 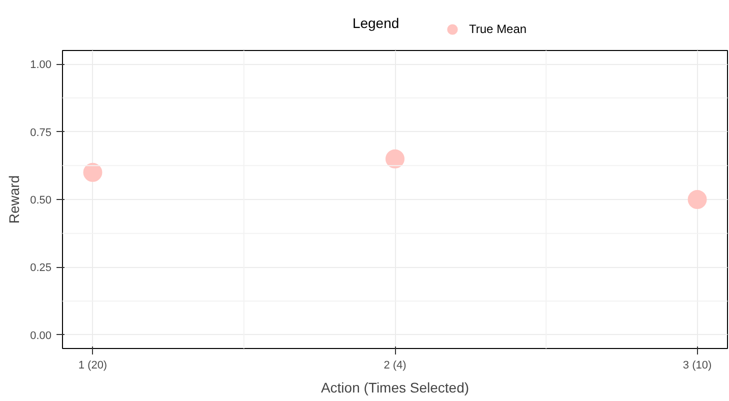 What do you see at coordinates (41, 65) in the screenshot?
I see `y-tick-label: 1.00` at bounding box center [41, 65].